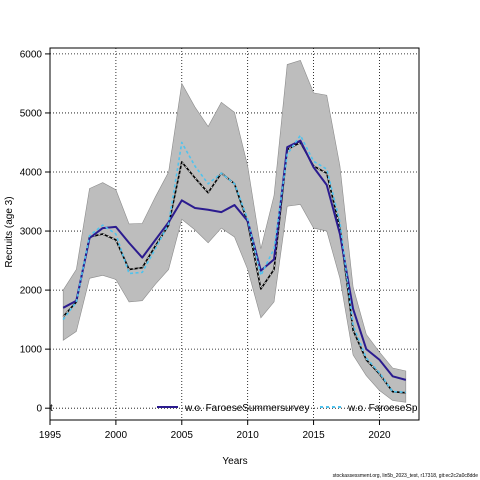 The image size is (480, 480). I want to click on y-tick-label: 2000, so click(31, 291).